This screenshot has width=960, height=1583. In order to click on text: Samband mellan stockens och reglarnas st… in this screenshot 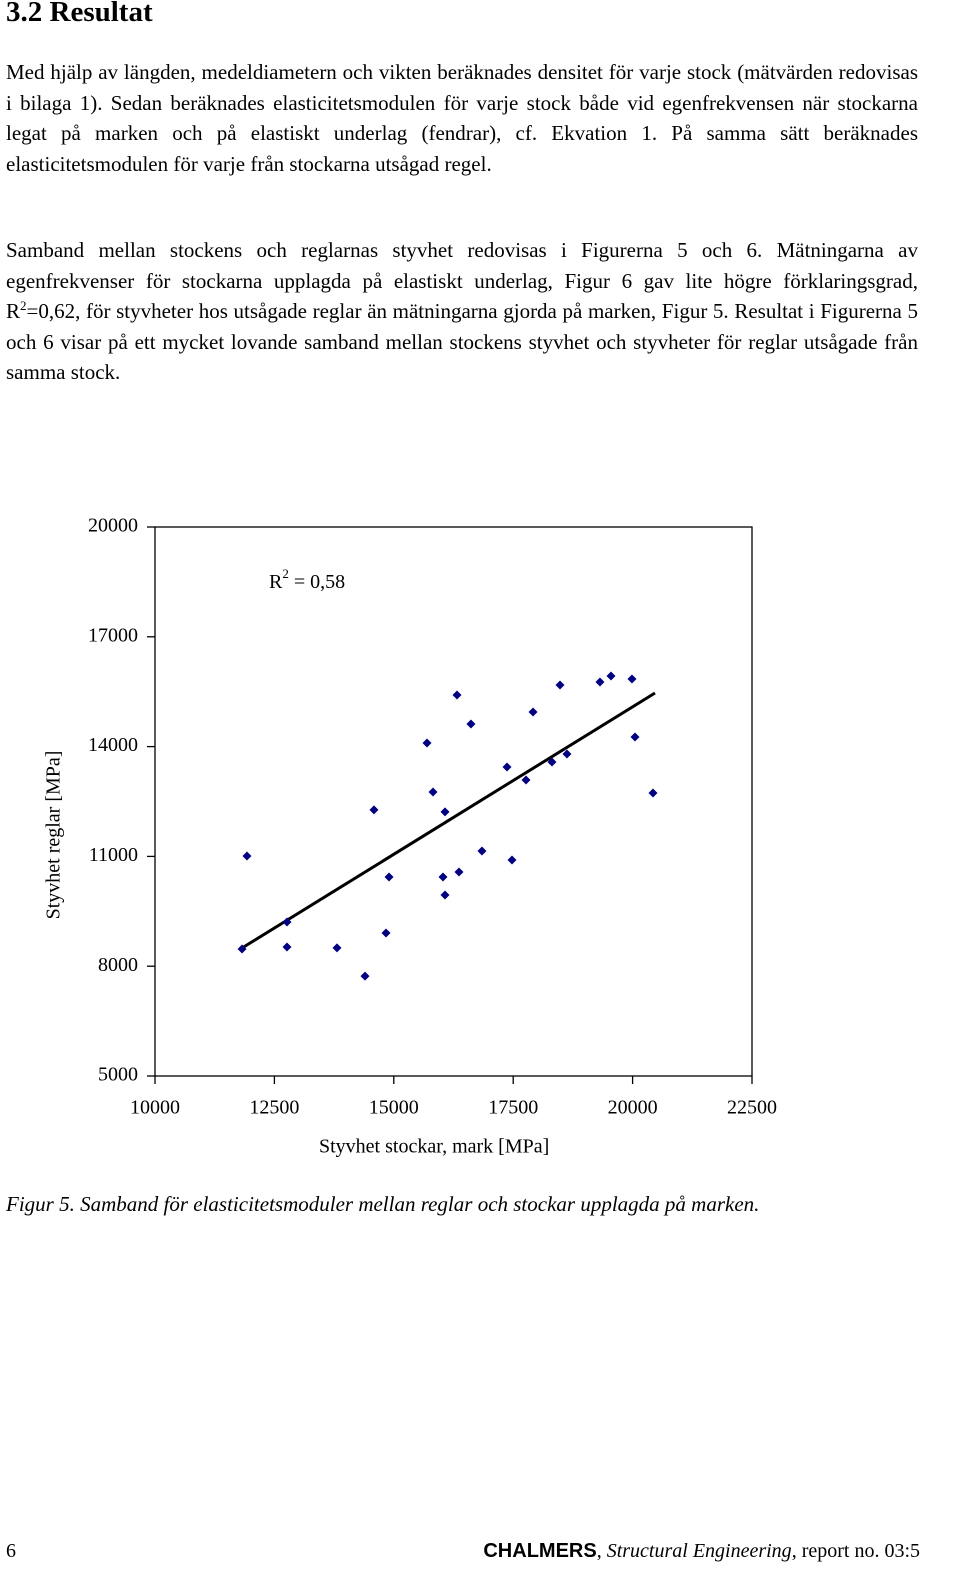, I will do `click(462, 281)`.